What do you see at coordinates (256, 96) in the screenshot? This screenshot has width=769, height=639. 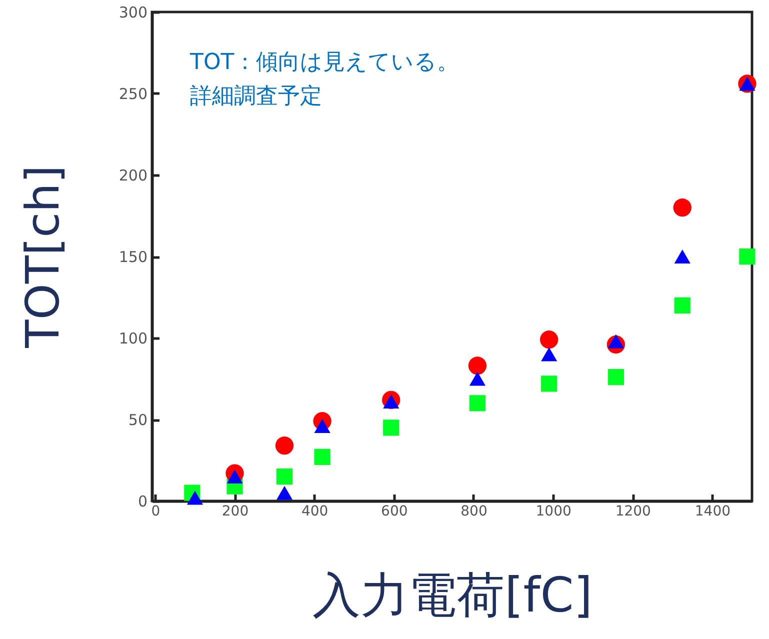 I see `annotation: 詳細調査予定` at bounding box center [256, 96].